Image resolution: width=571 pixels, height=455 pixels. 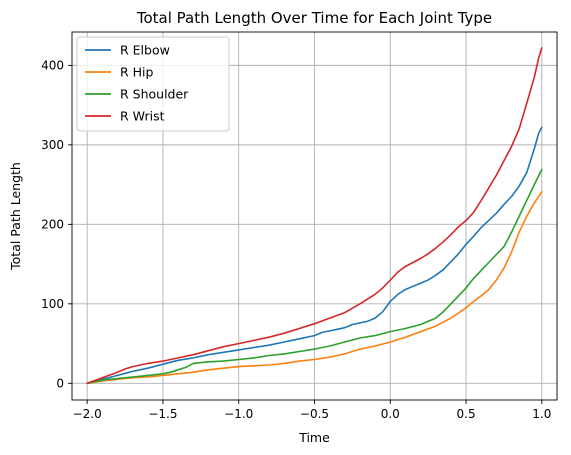 What do you see at coordinates (15, 216) in the screenshot?
I see `y-axis-label: Total Path Length` at bounding box center [15, 216].